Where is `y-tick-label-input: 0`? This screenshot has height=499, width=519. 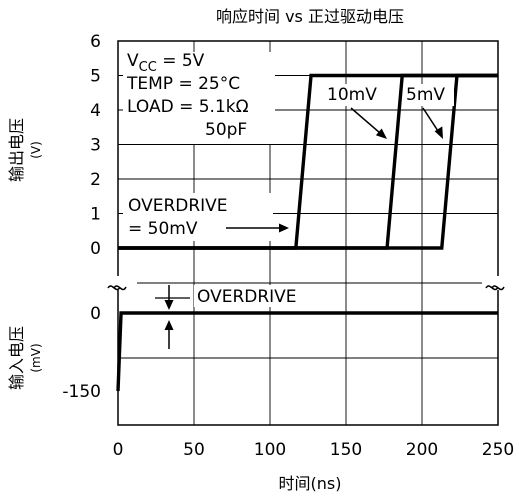 y-tick-label-input: 0 is located at coordinates (95, 314).